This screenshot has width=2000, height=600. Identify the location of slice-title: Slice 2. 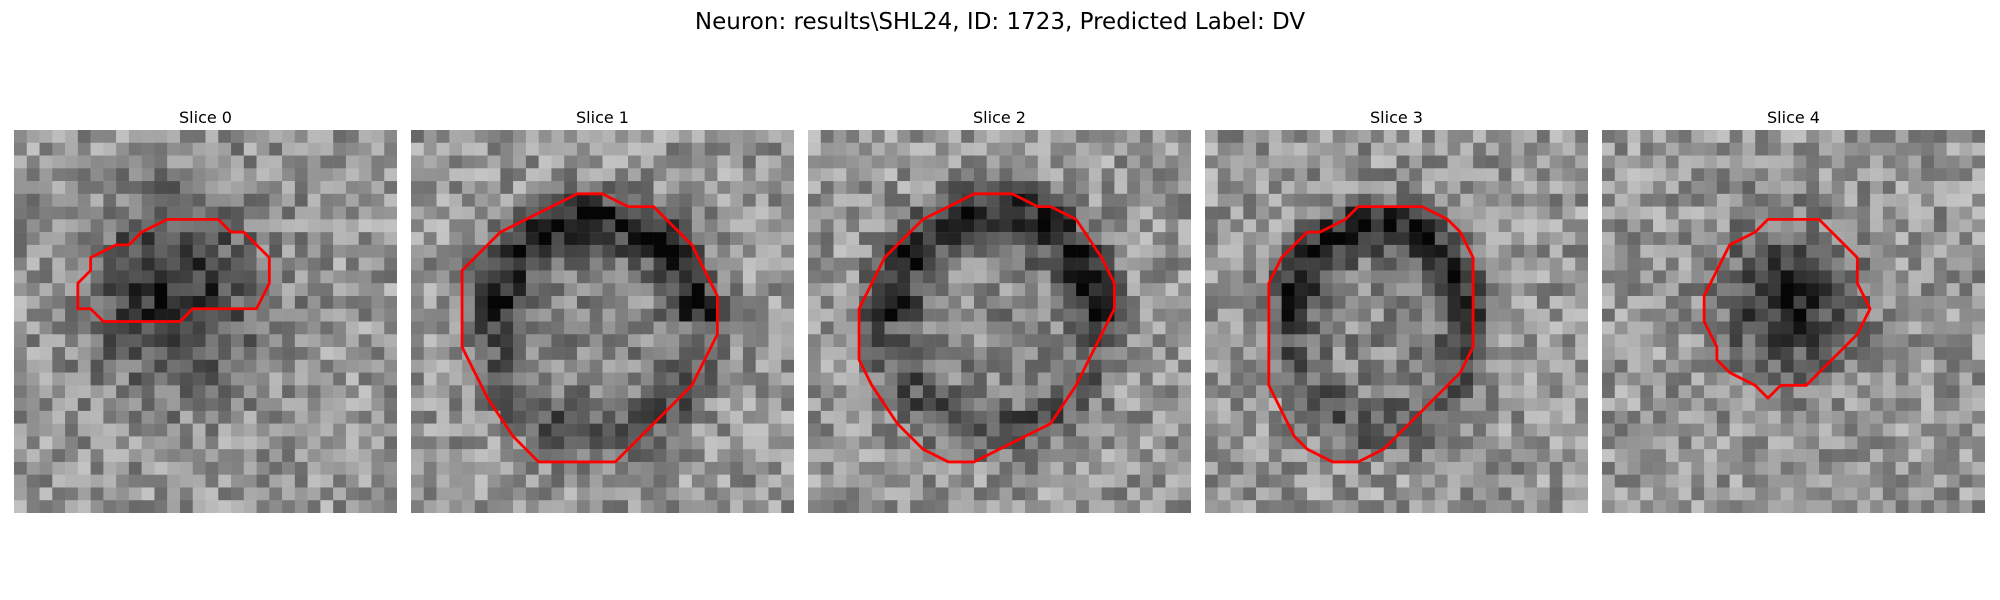
(999, 117).